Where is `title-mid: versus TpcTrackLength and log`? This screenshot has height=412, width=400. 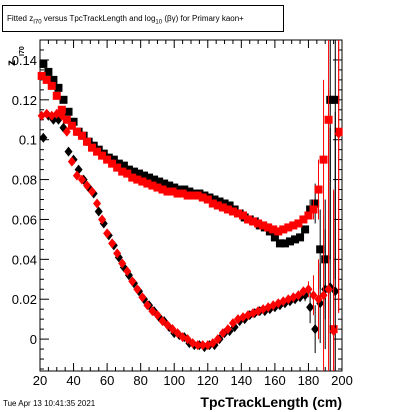
title-mid: versus TpcTrackLength and log is located at coordinates (98, 18).